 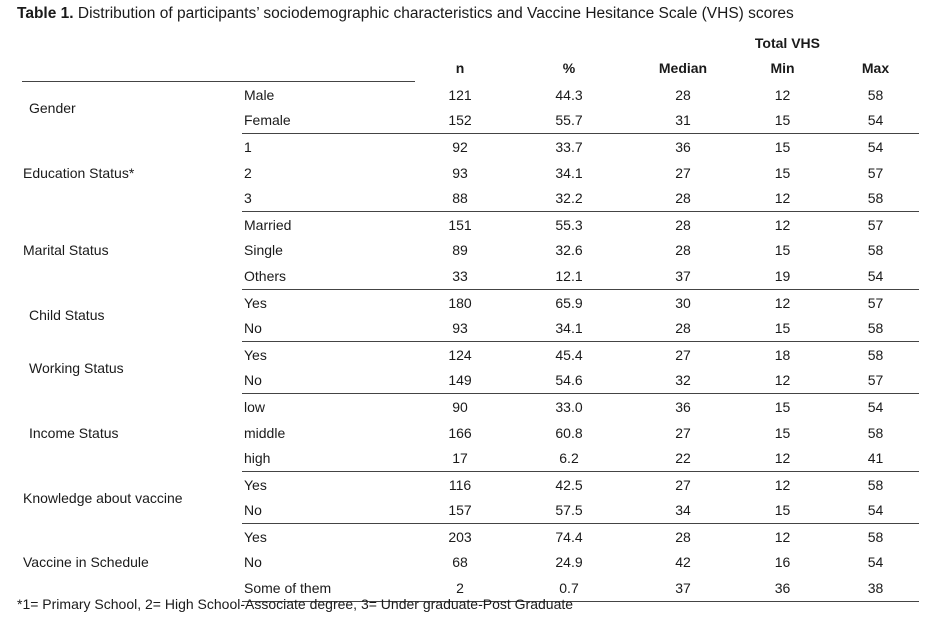 I want to click on subcategory-label: Married, so click(x=268, y=224).